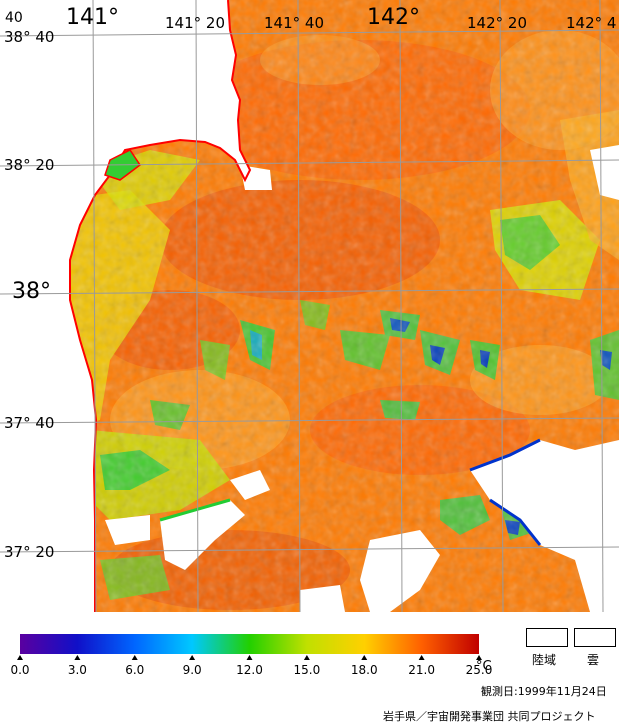 This screenshot has width=619, height=725. Describe the element at coordinates (497, 23) in the screenshot. I see `lon-label-142-20: 142° 20` at that location.